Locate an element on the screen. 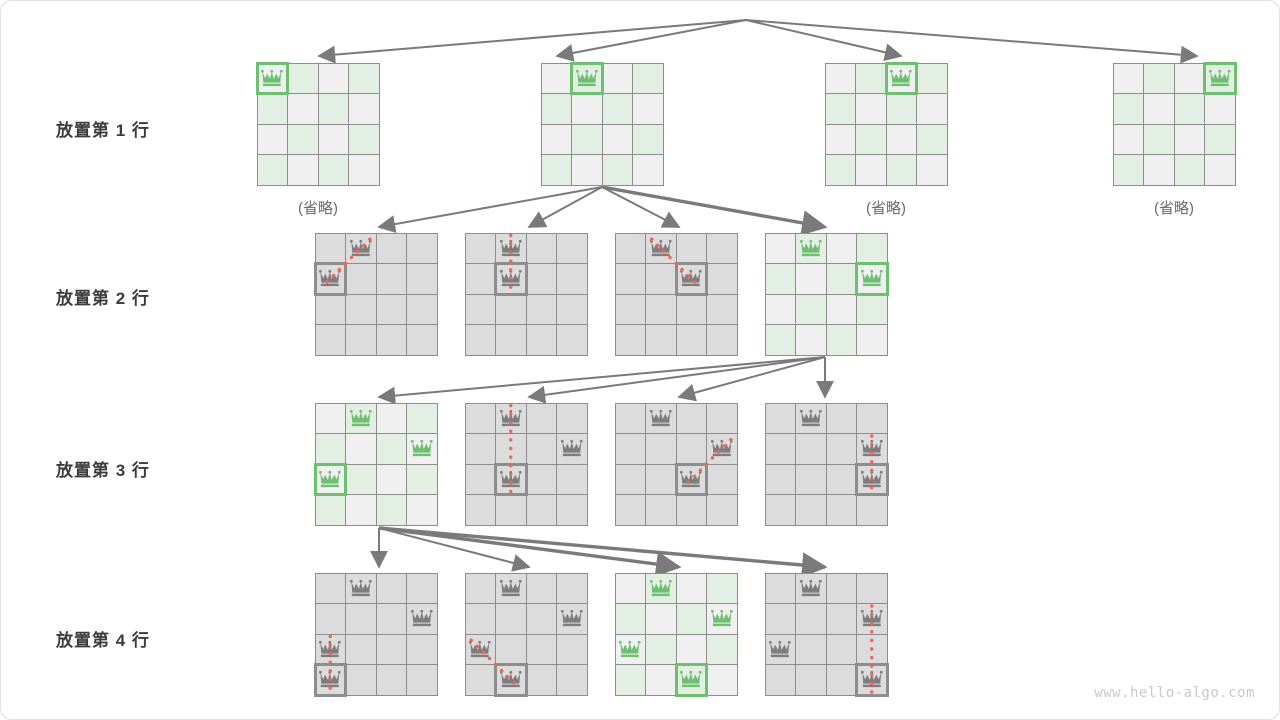 Image resolution: width=1280 pixels, height=720 pixels. chessboard-r4-b3 is located at coordinates (676, 634).